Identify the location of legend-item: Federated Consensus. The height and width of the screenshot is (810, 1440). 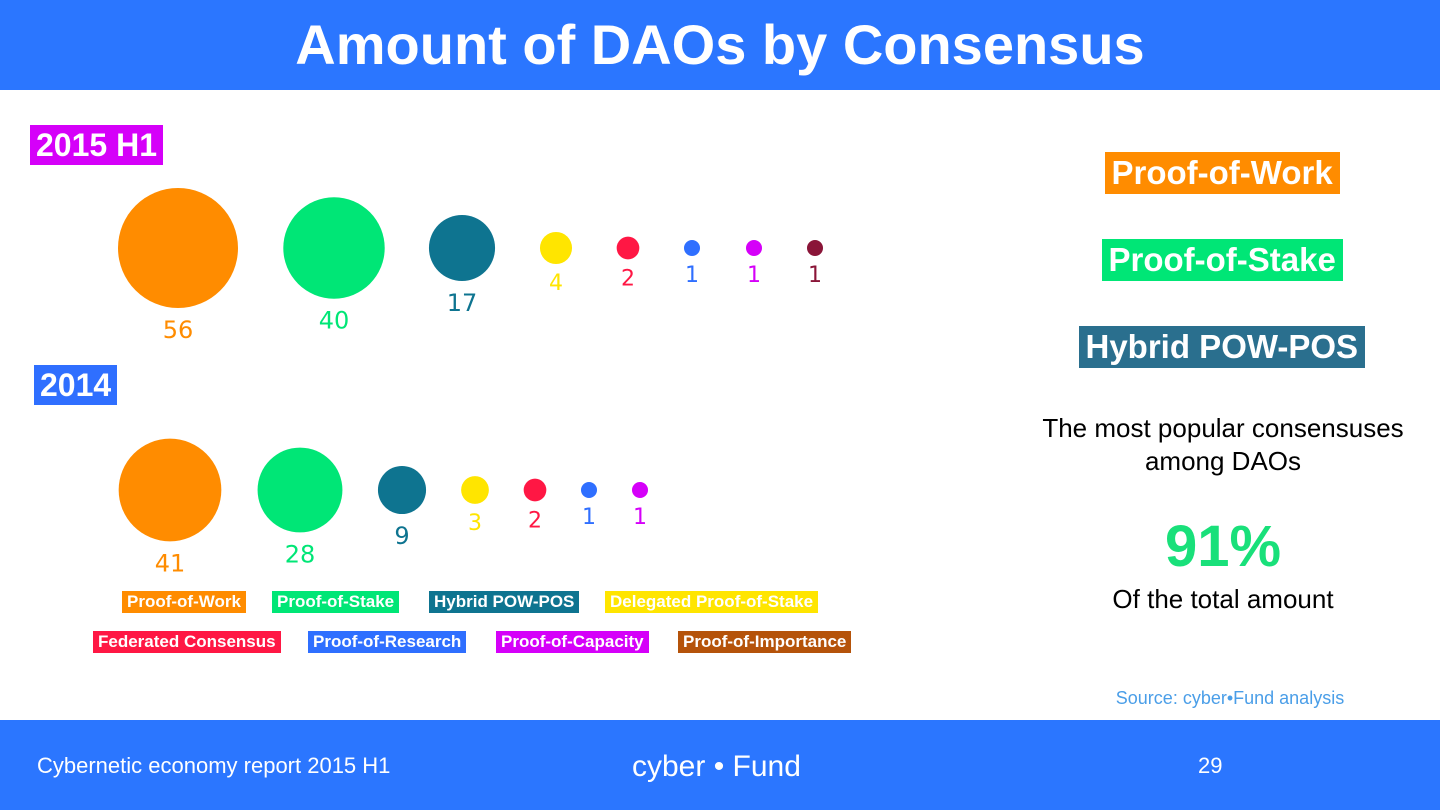
(187, 642).